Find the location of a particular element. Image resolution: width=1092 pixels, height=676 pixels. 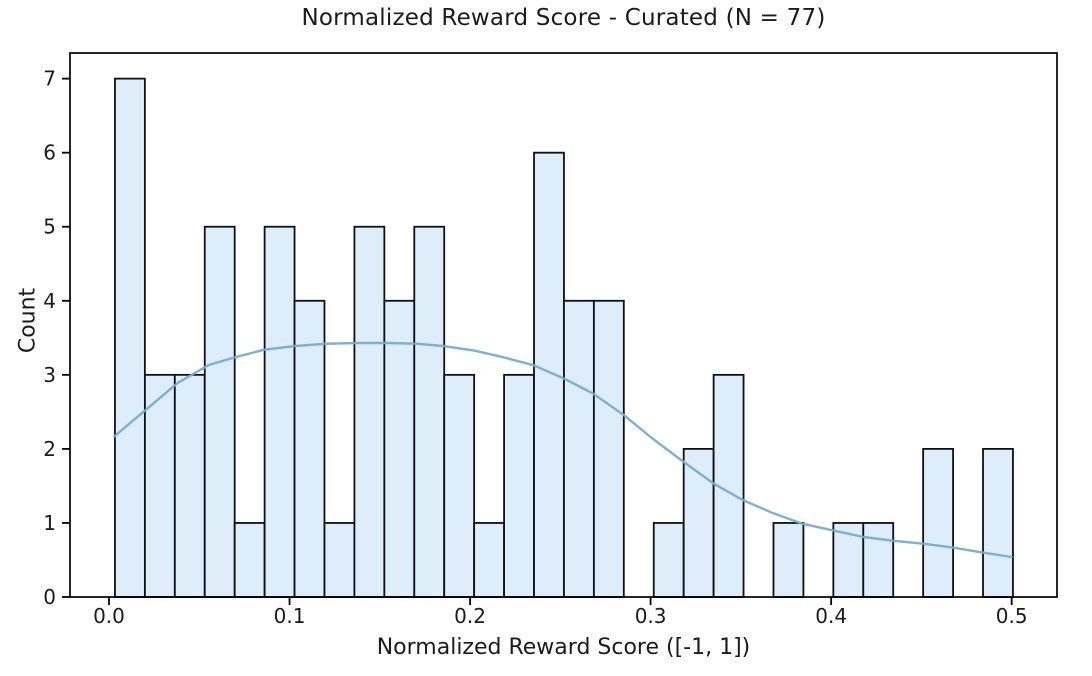

y-tick-label: 6 is located at coordinates (49, 153).